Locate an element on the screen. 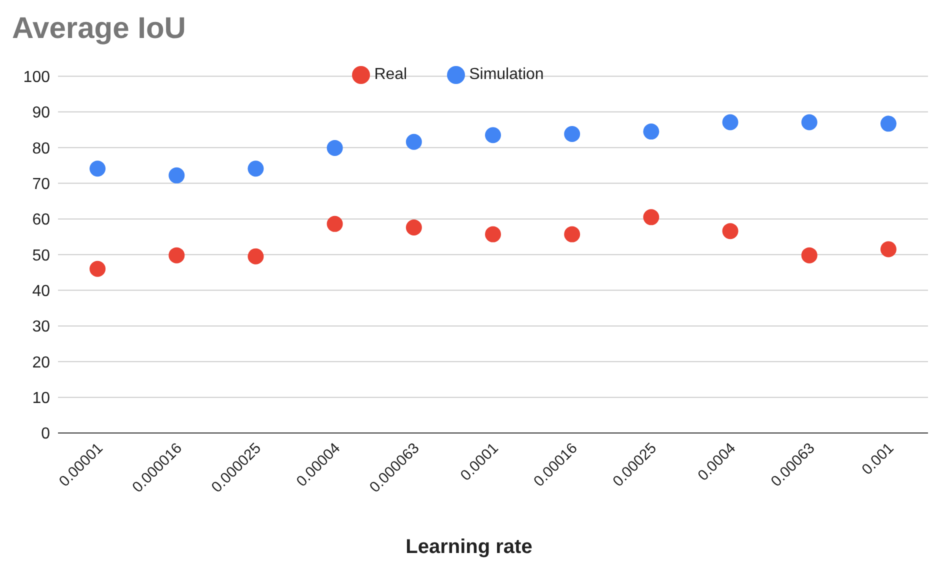 Image resolution: width=938 pixels, height=565 pixels. y-tick-label: 90 is located at coordinates (41, 113).